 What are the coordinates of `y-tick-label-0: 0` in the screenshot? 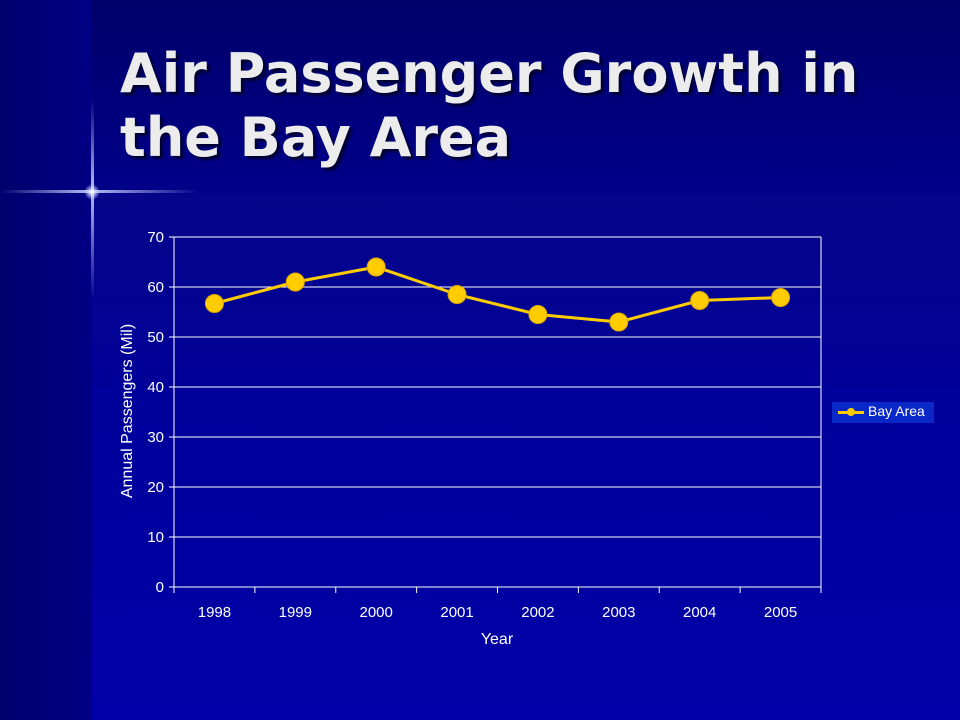 It's located at (160, 587).